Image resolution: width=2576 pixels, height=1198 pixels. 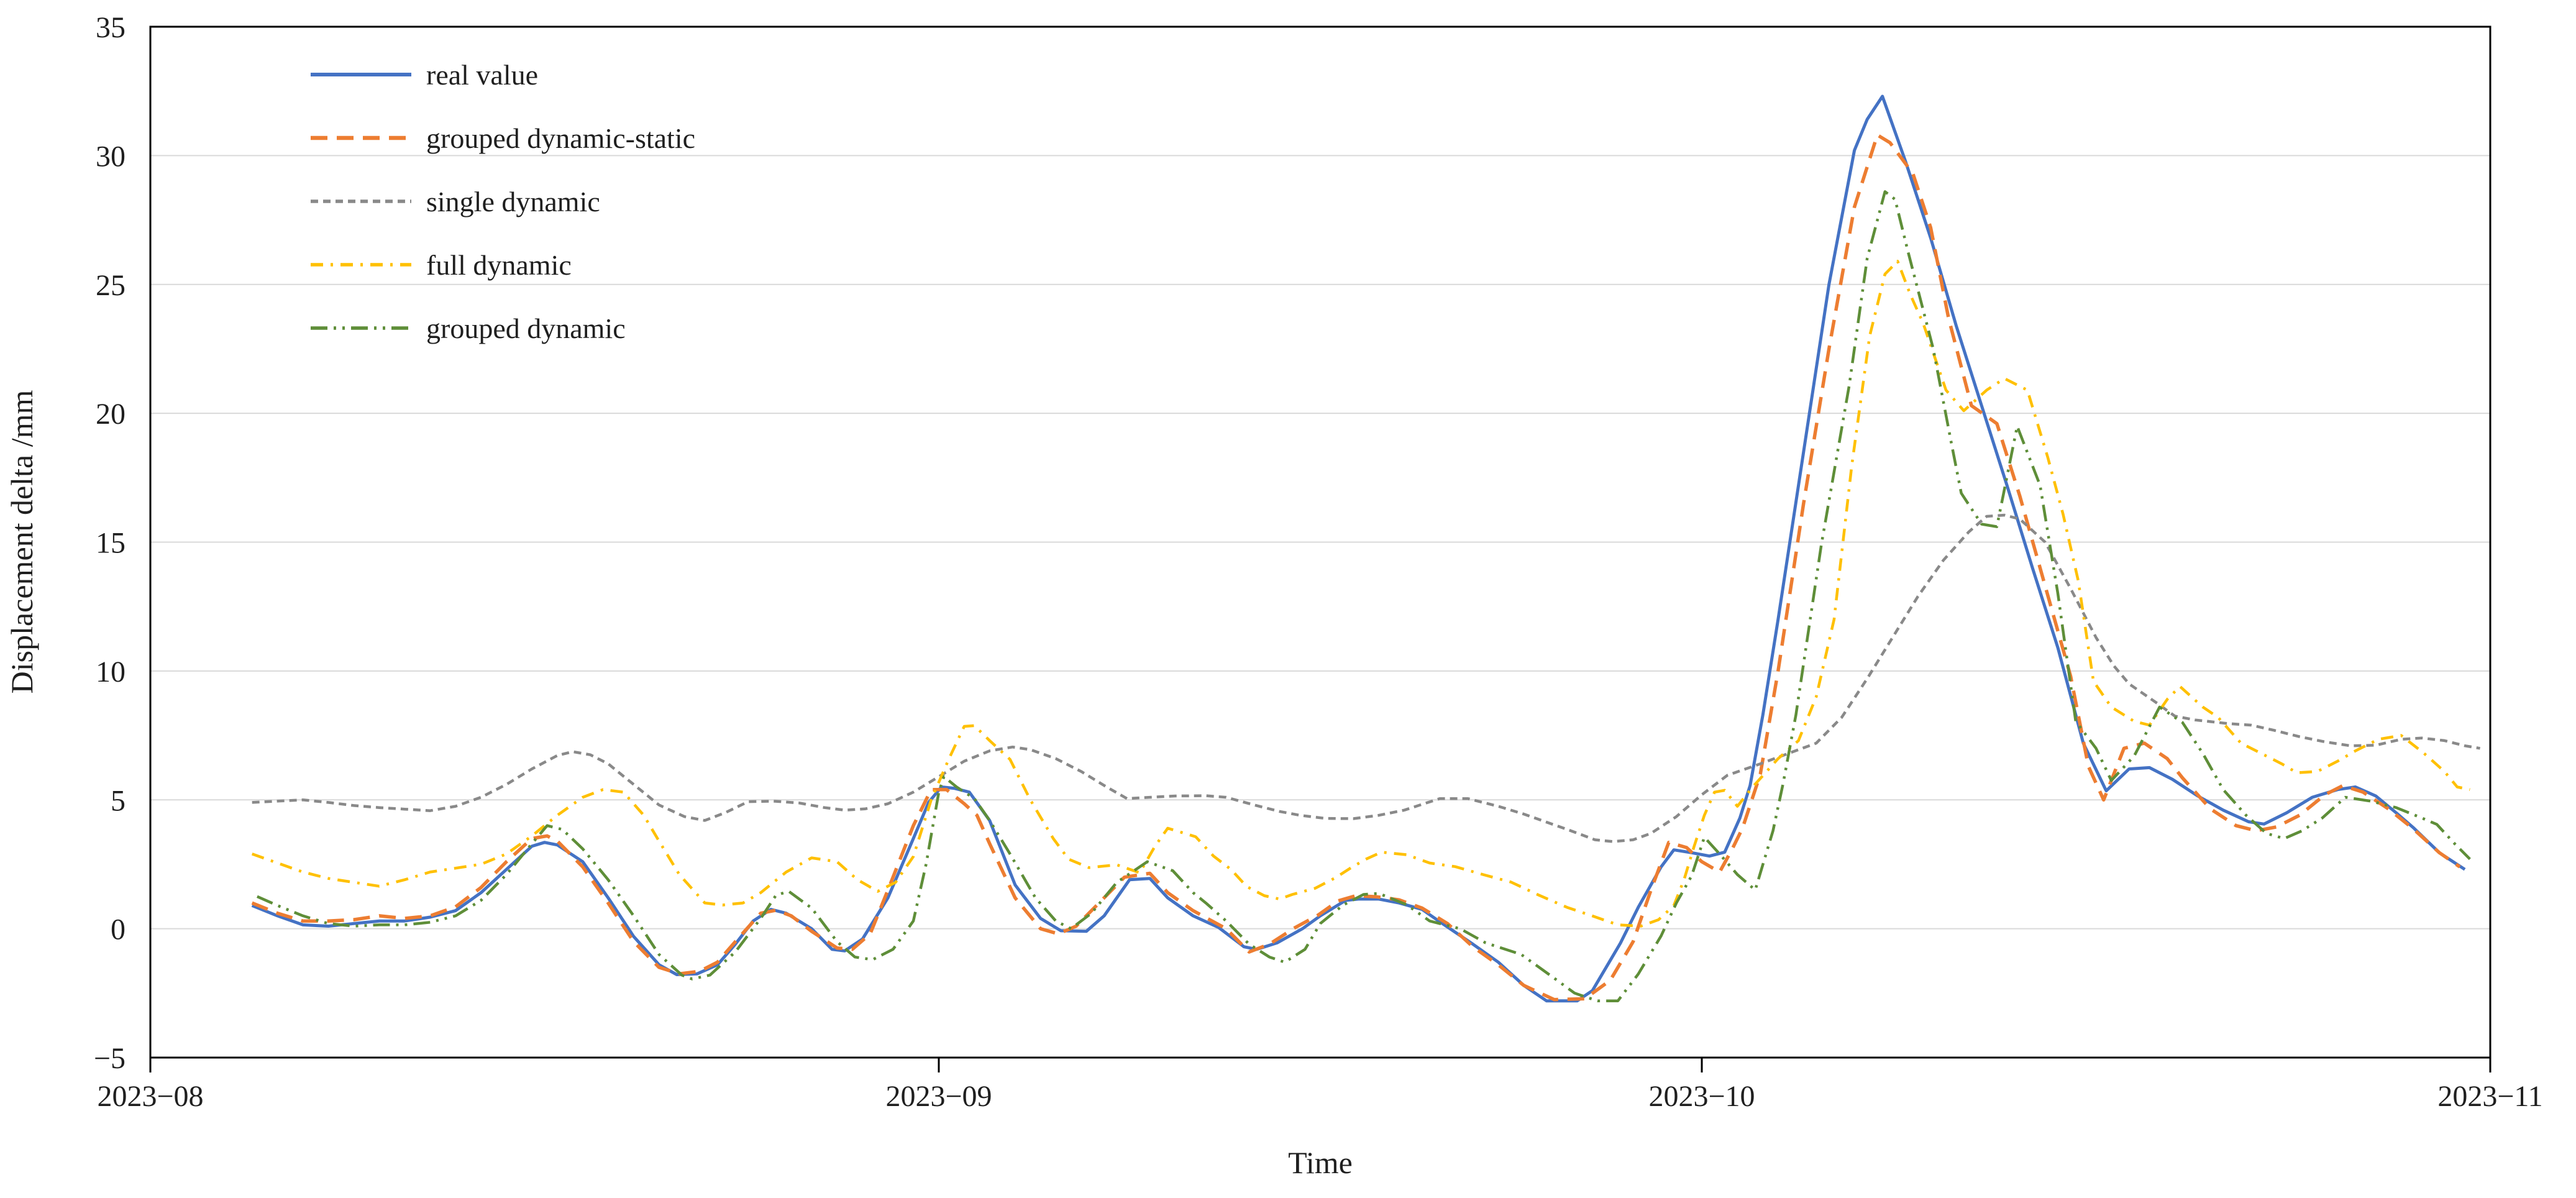 I want to click on legend-label: single dynamic, so click(x=513, y=201).